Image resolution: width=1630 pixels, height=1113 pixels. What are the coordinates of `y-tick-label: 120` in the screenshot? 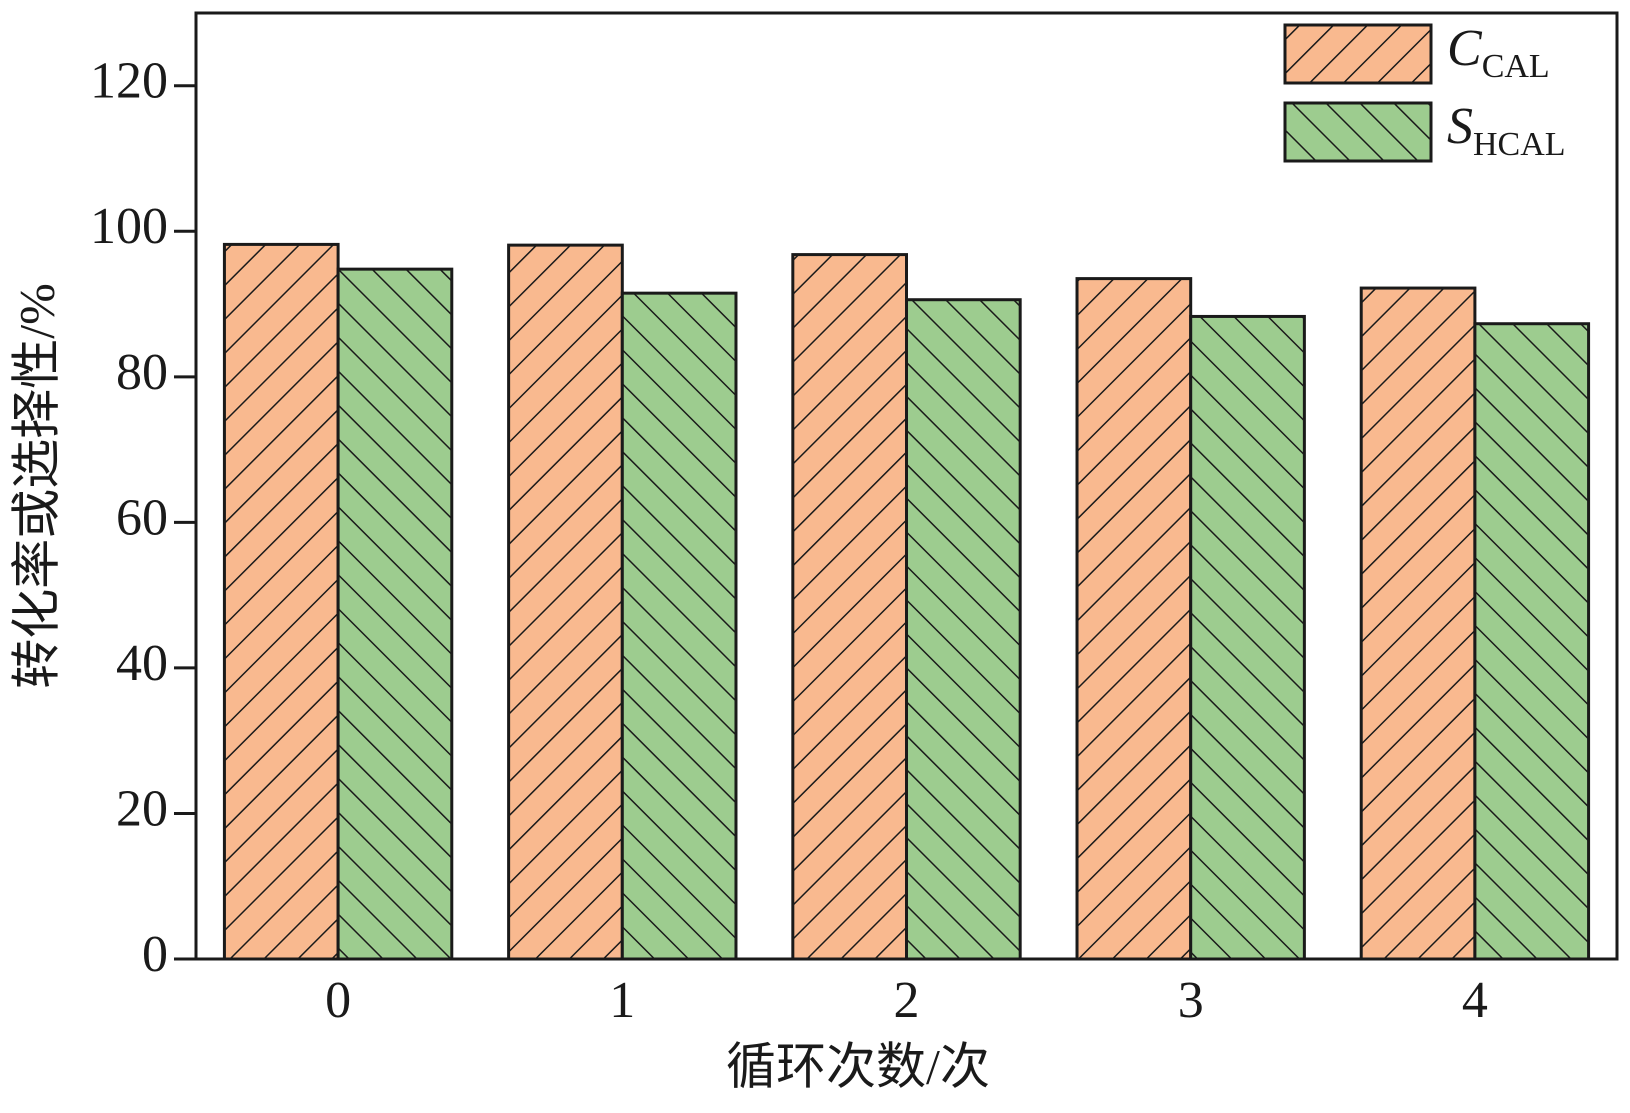 It's located at (129, 81).